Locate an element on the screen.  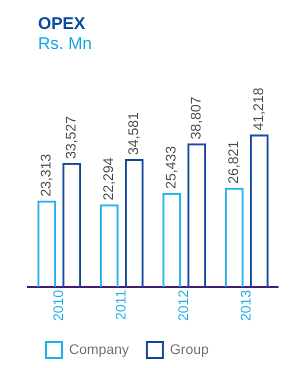
data-label: 26,821 is located at coordinates (233, 162).